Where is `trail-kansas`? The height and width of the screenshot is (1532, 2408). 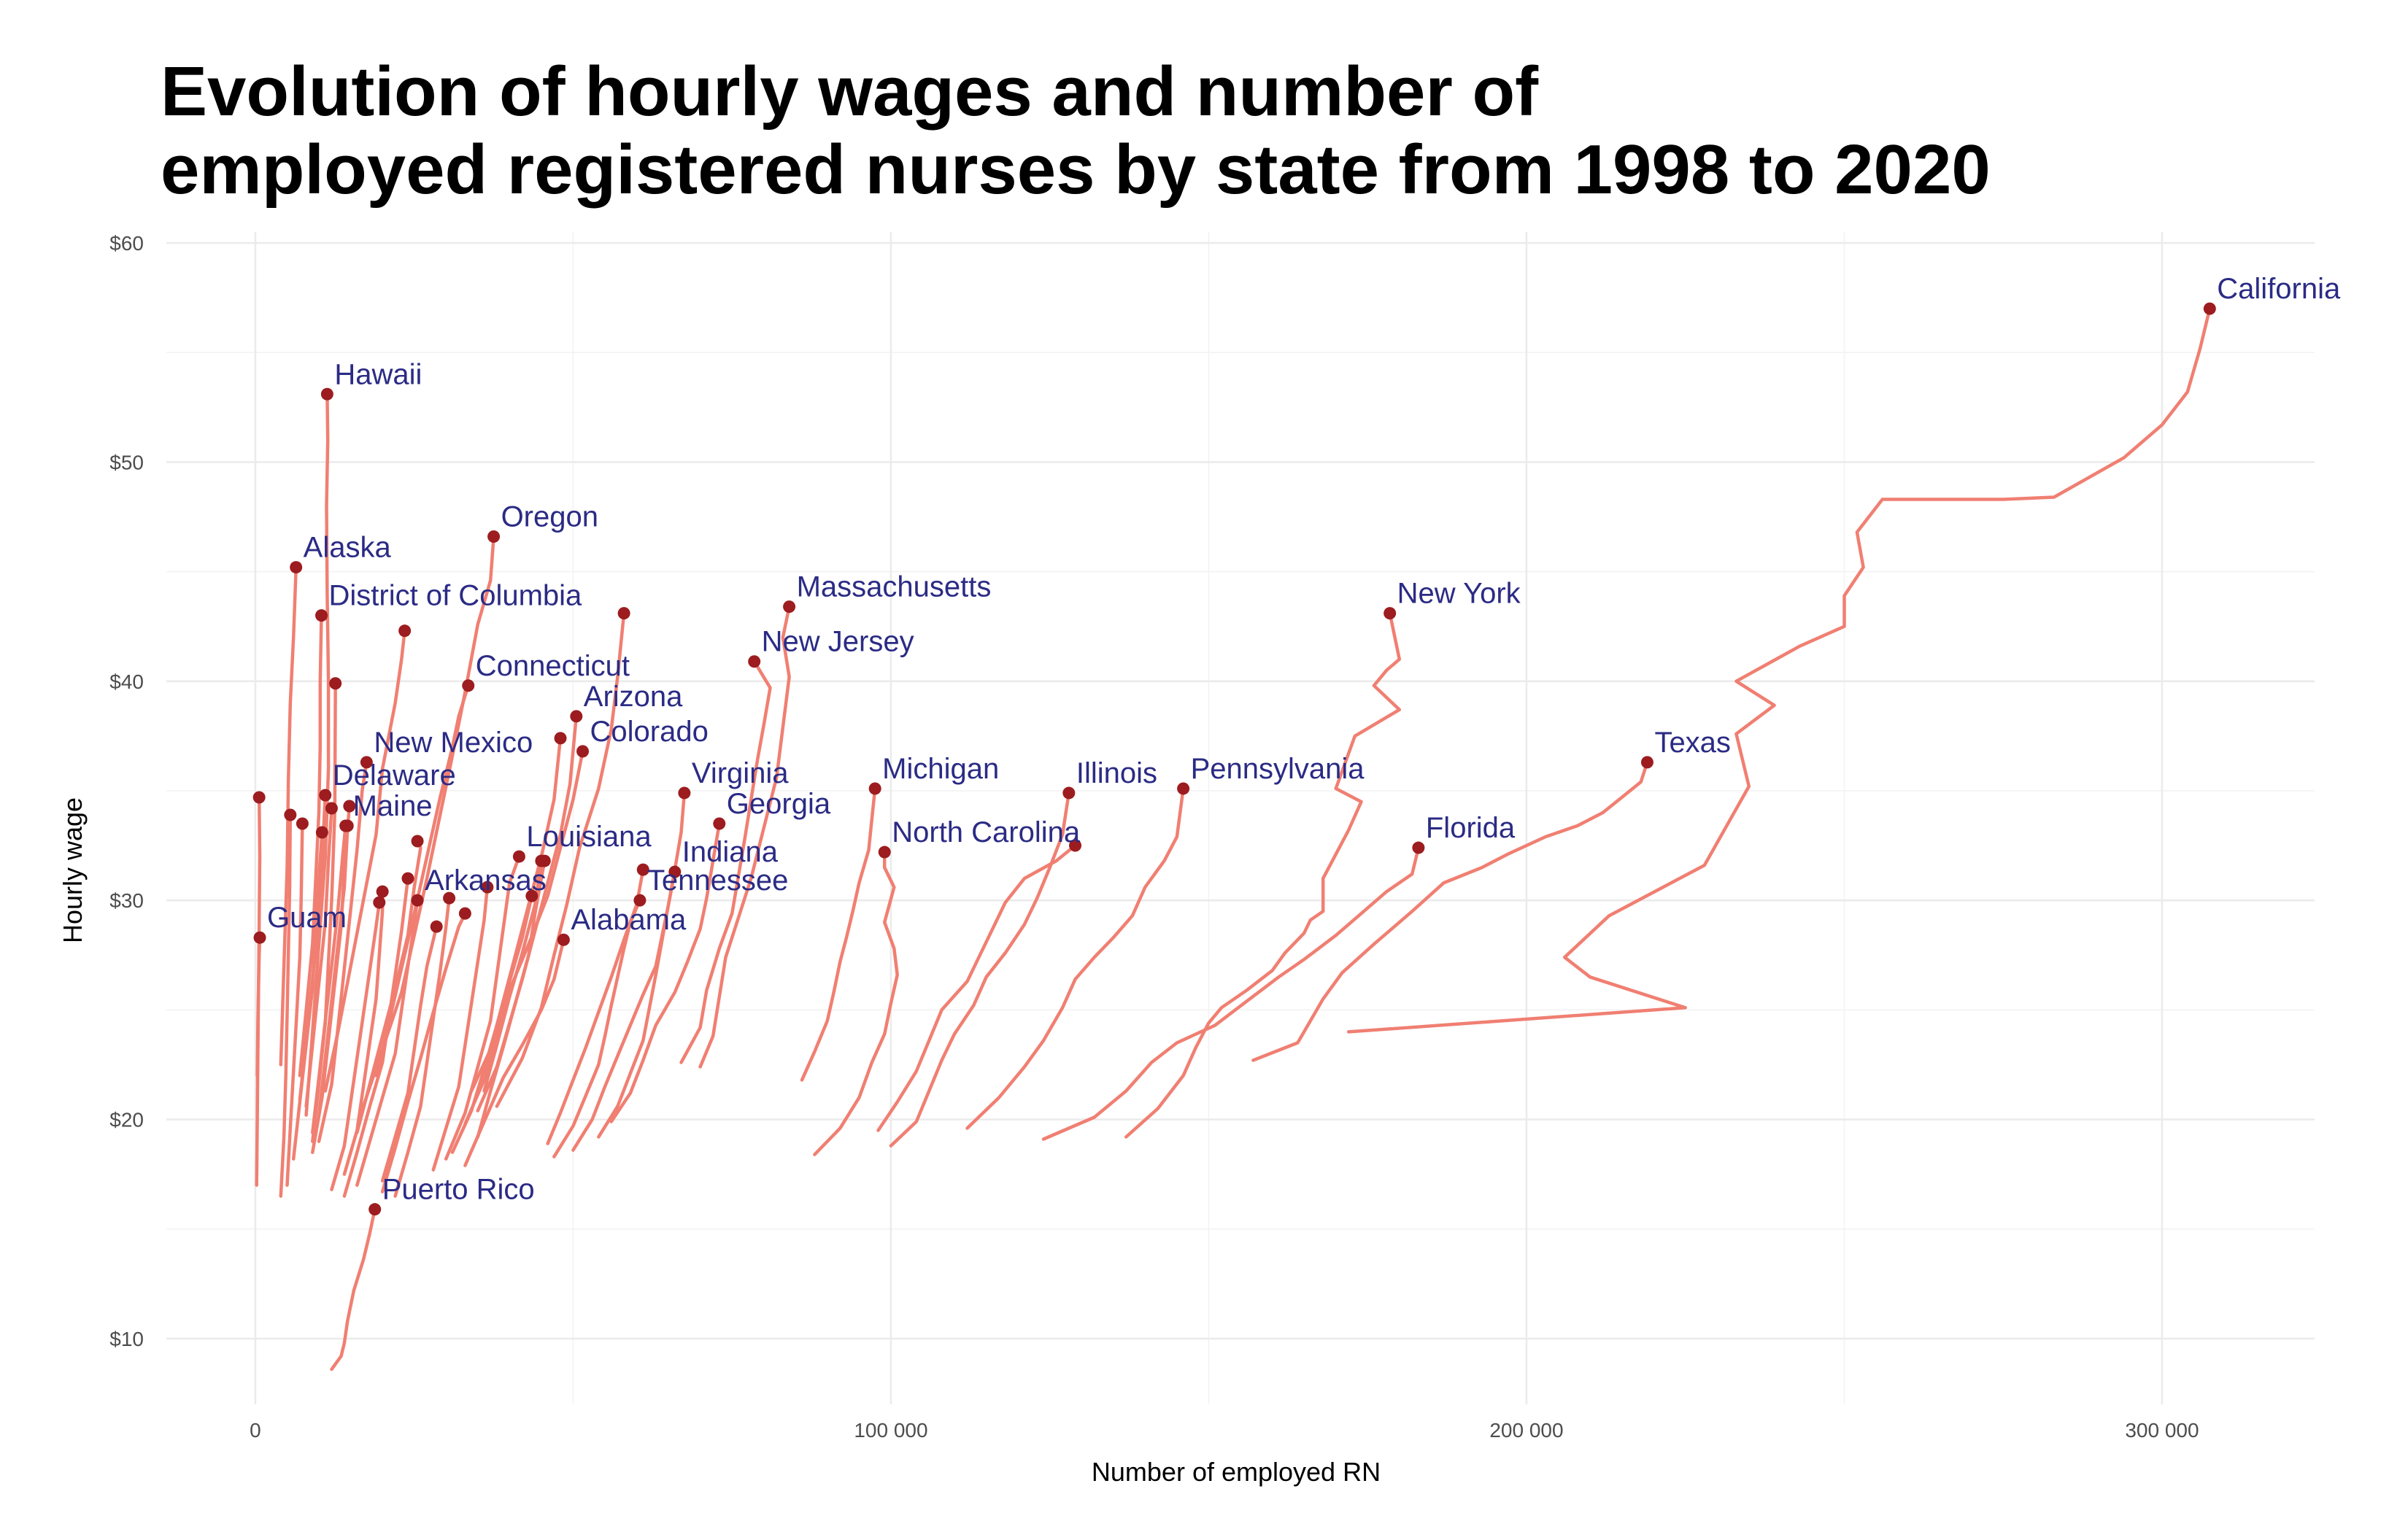
trail-kansas is located at coordinates (410, 1054).